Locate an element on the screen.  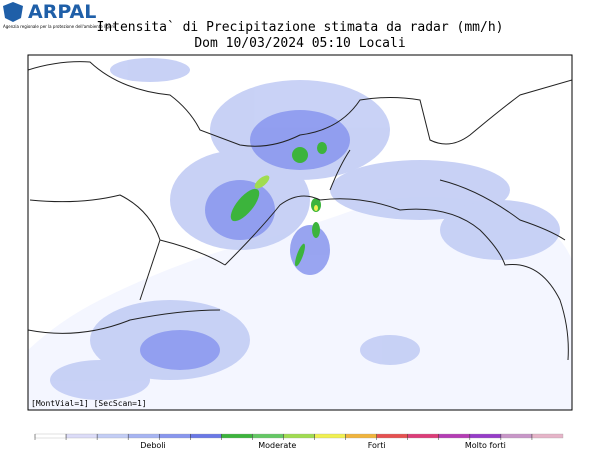
legend-label: Molto forti is located at coordinates (485, 445).